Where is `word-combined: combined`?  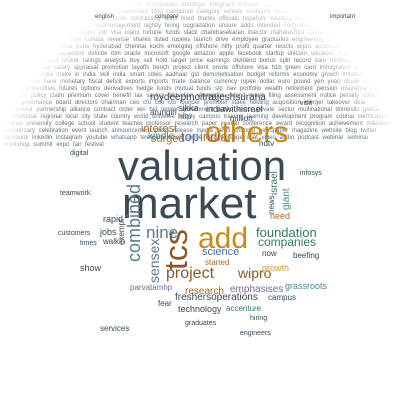
word-combined: combined is located at coordinates (134, 222).